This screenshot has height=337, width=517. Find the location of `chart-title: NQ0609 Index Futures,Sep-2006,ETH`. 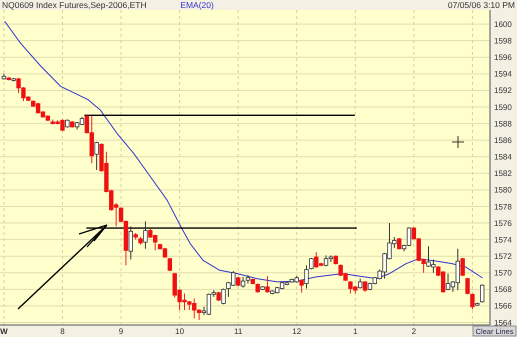

chart-title: NQ0609 Index Futures,Sep-2006,ETH is located at coordinates (74, 5).